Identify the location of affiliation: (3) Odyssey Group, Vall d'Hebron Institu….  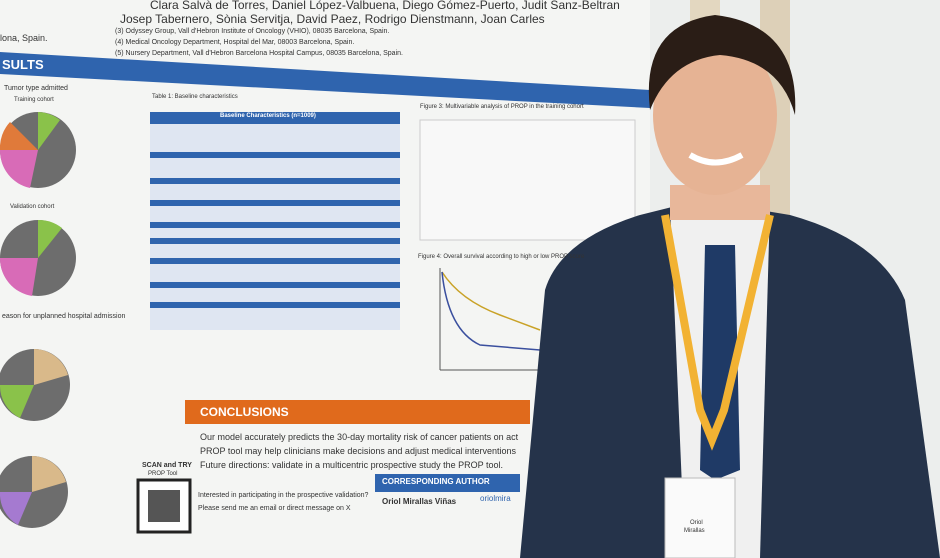
(252, 31).